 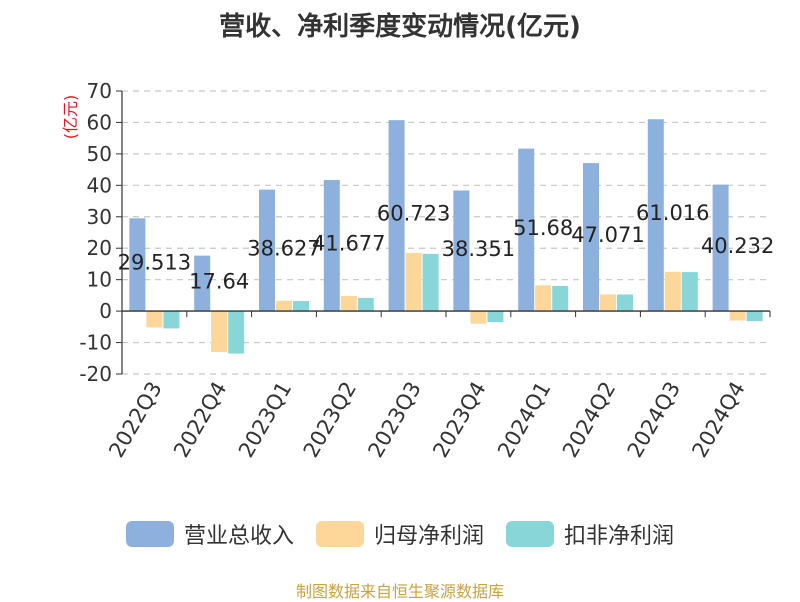 I want to click on x-tick-label: 2023Q2, so click(x=330, y=420).